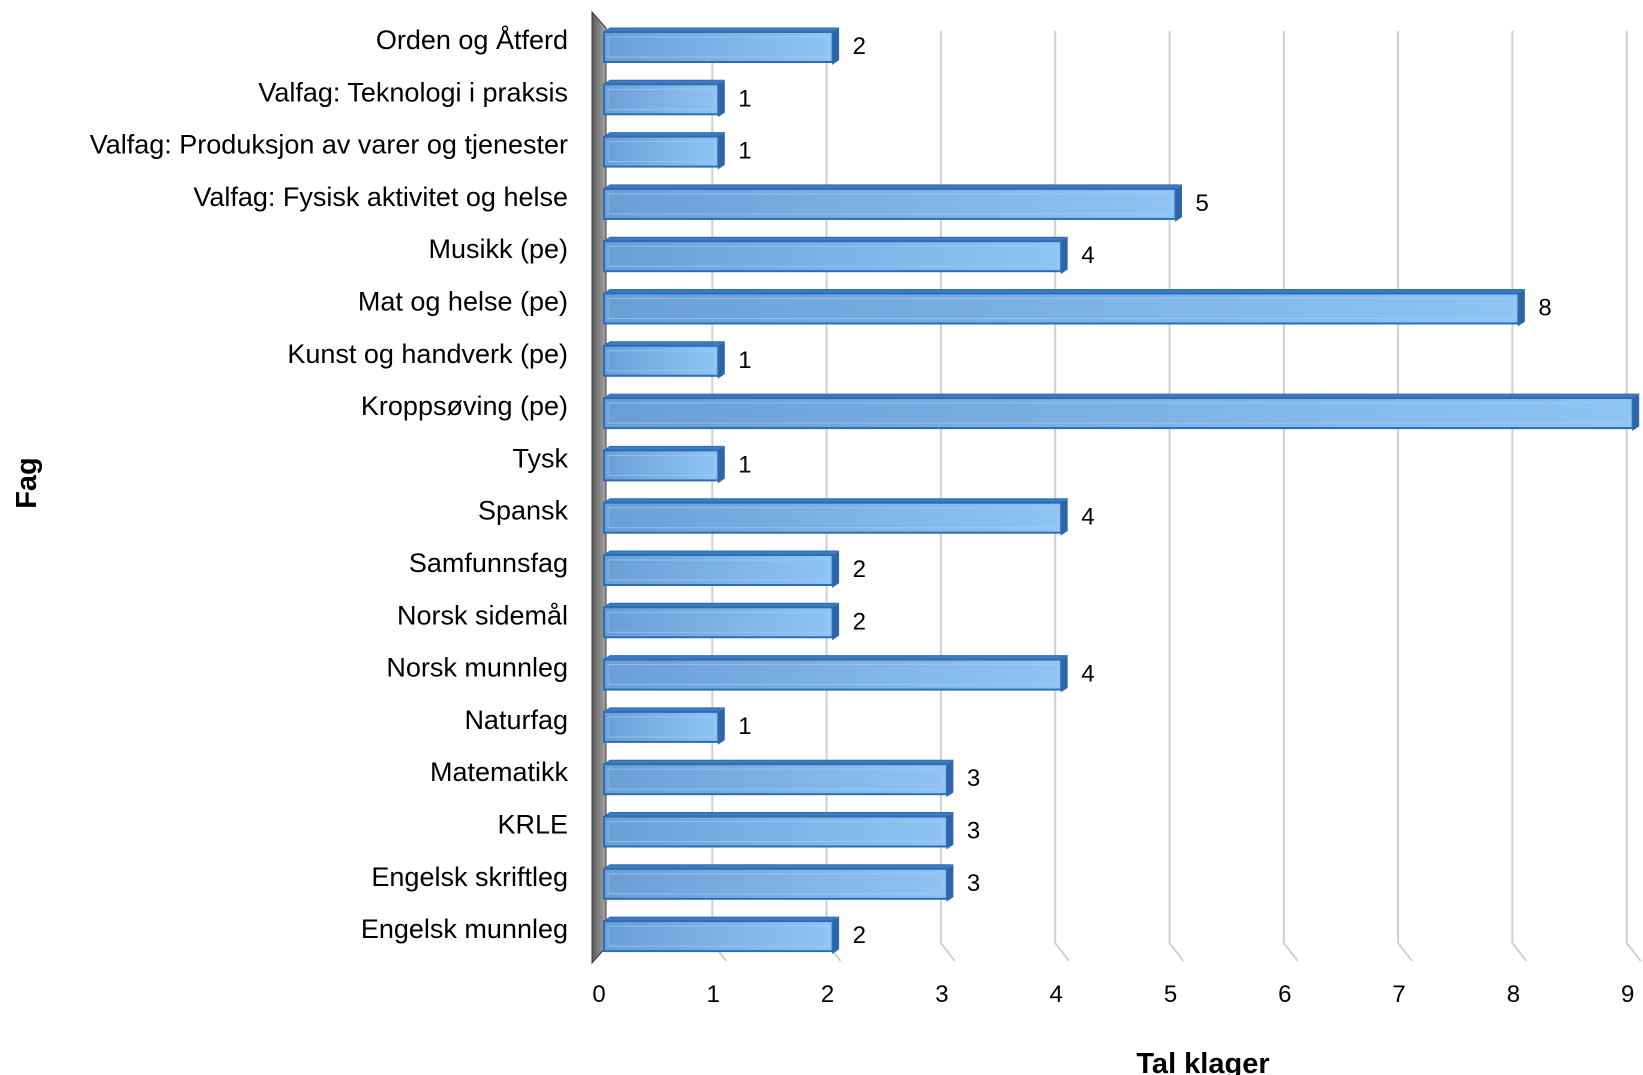  Describe the element at coordinates (1544, 308) in the screenshot. I see `data-label: 8` at that location.